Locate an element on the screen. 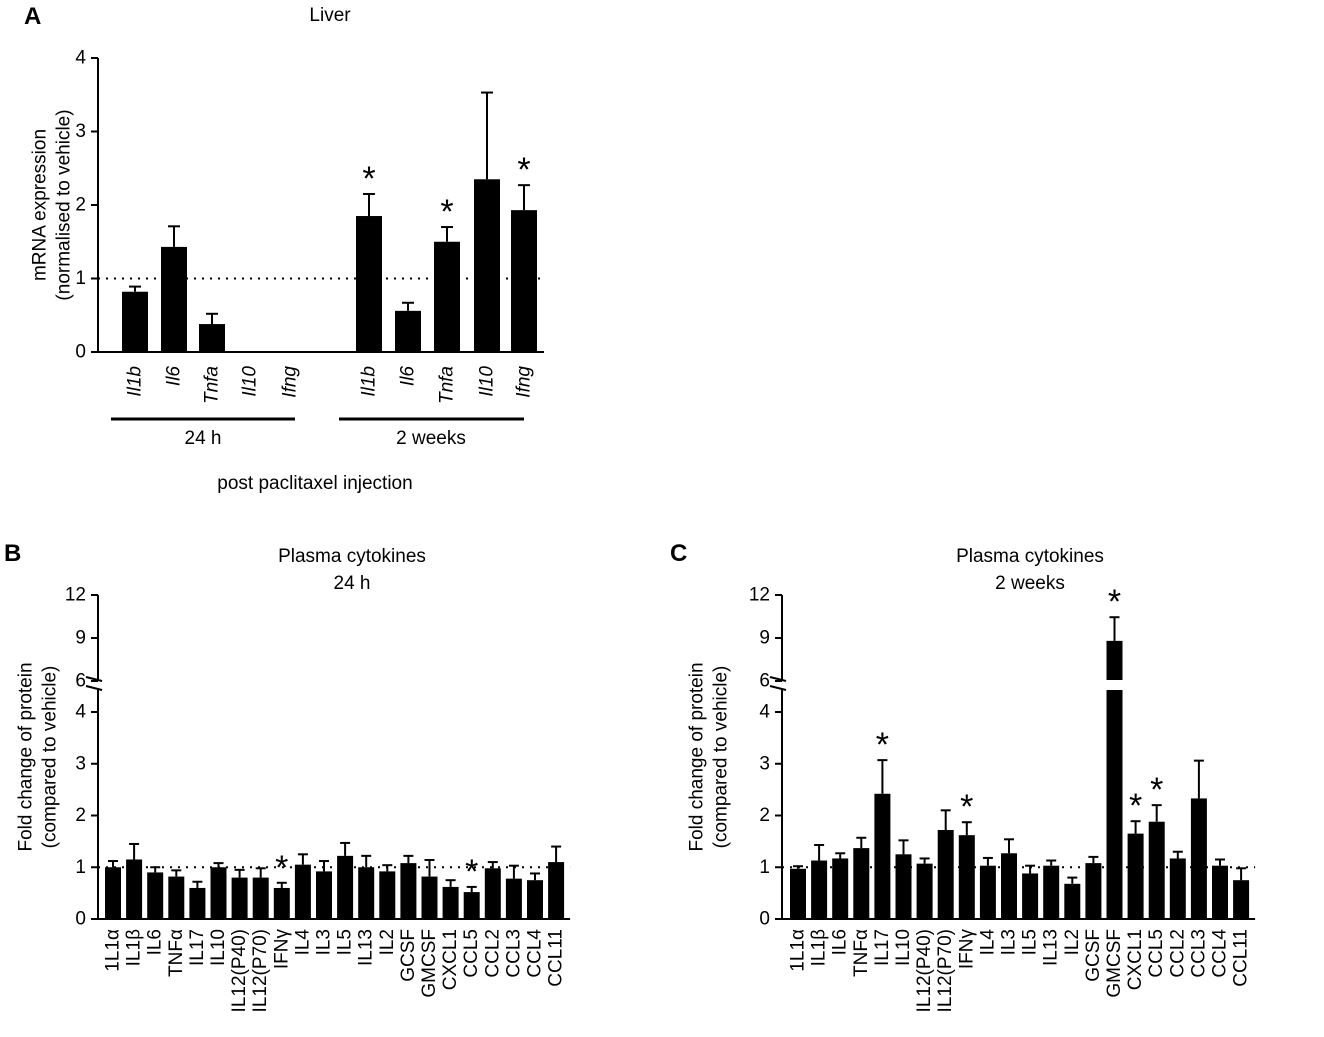 Image resolution: width=1324 pixels, height=1037 pixels. panel-b-category-11: IL5 is located at coordinates (345, 942).